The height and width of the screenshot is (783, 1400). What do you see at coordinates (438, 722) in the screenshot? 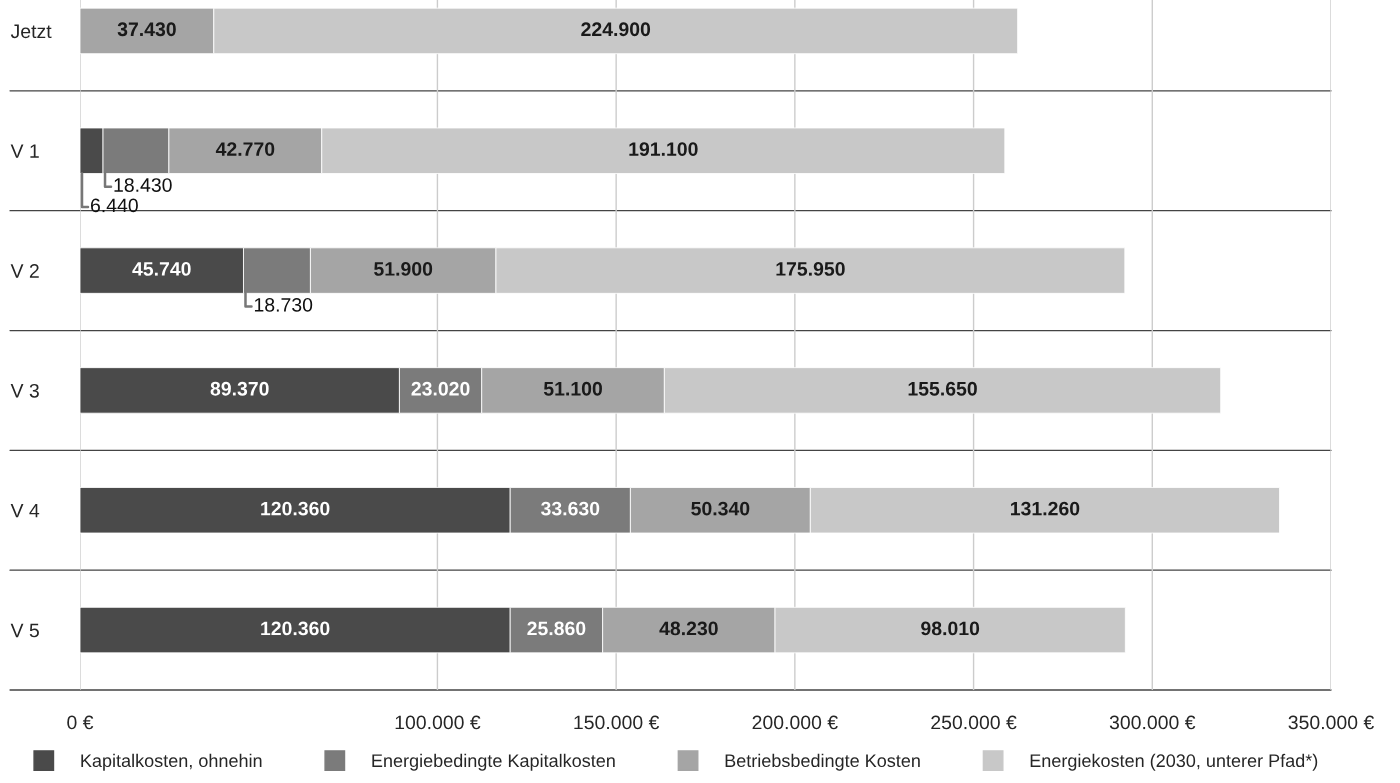
I see `x-tick-label: 100.000 €` at bounding box center [438, 722].